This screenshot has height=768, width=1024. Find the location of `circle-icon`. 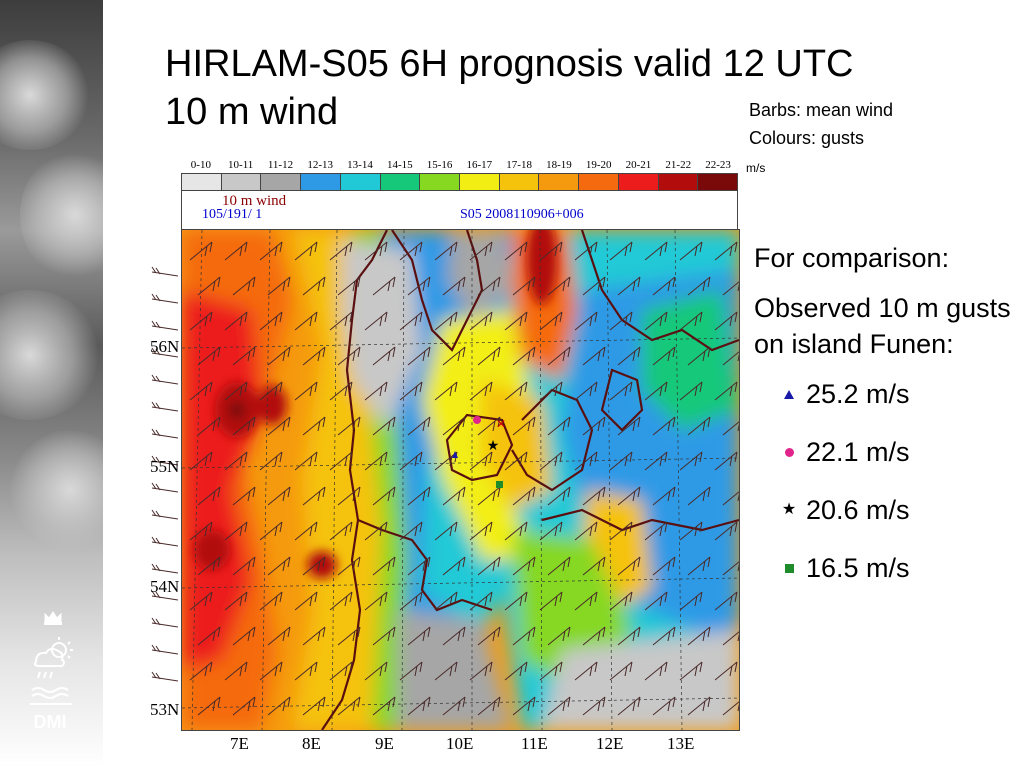

circle-icon is located at coordinates (789, 452).